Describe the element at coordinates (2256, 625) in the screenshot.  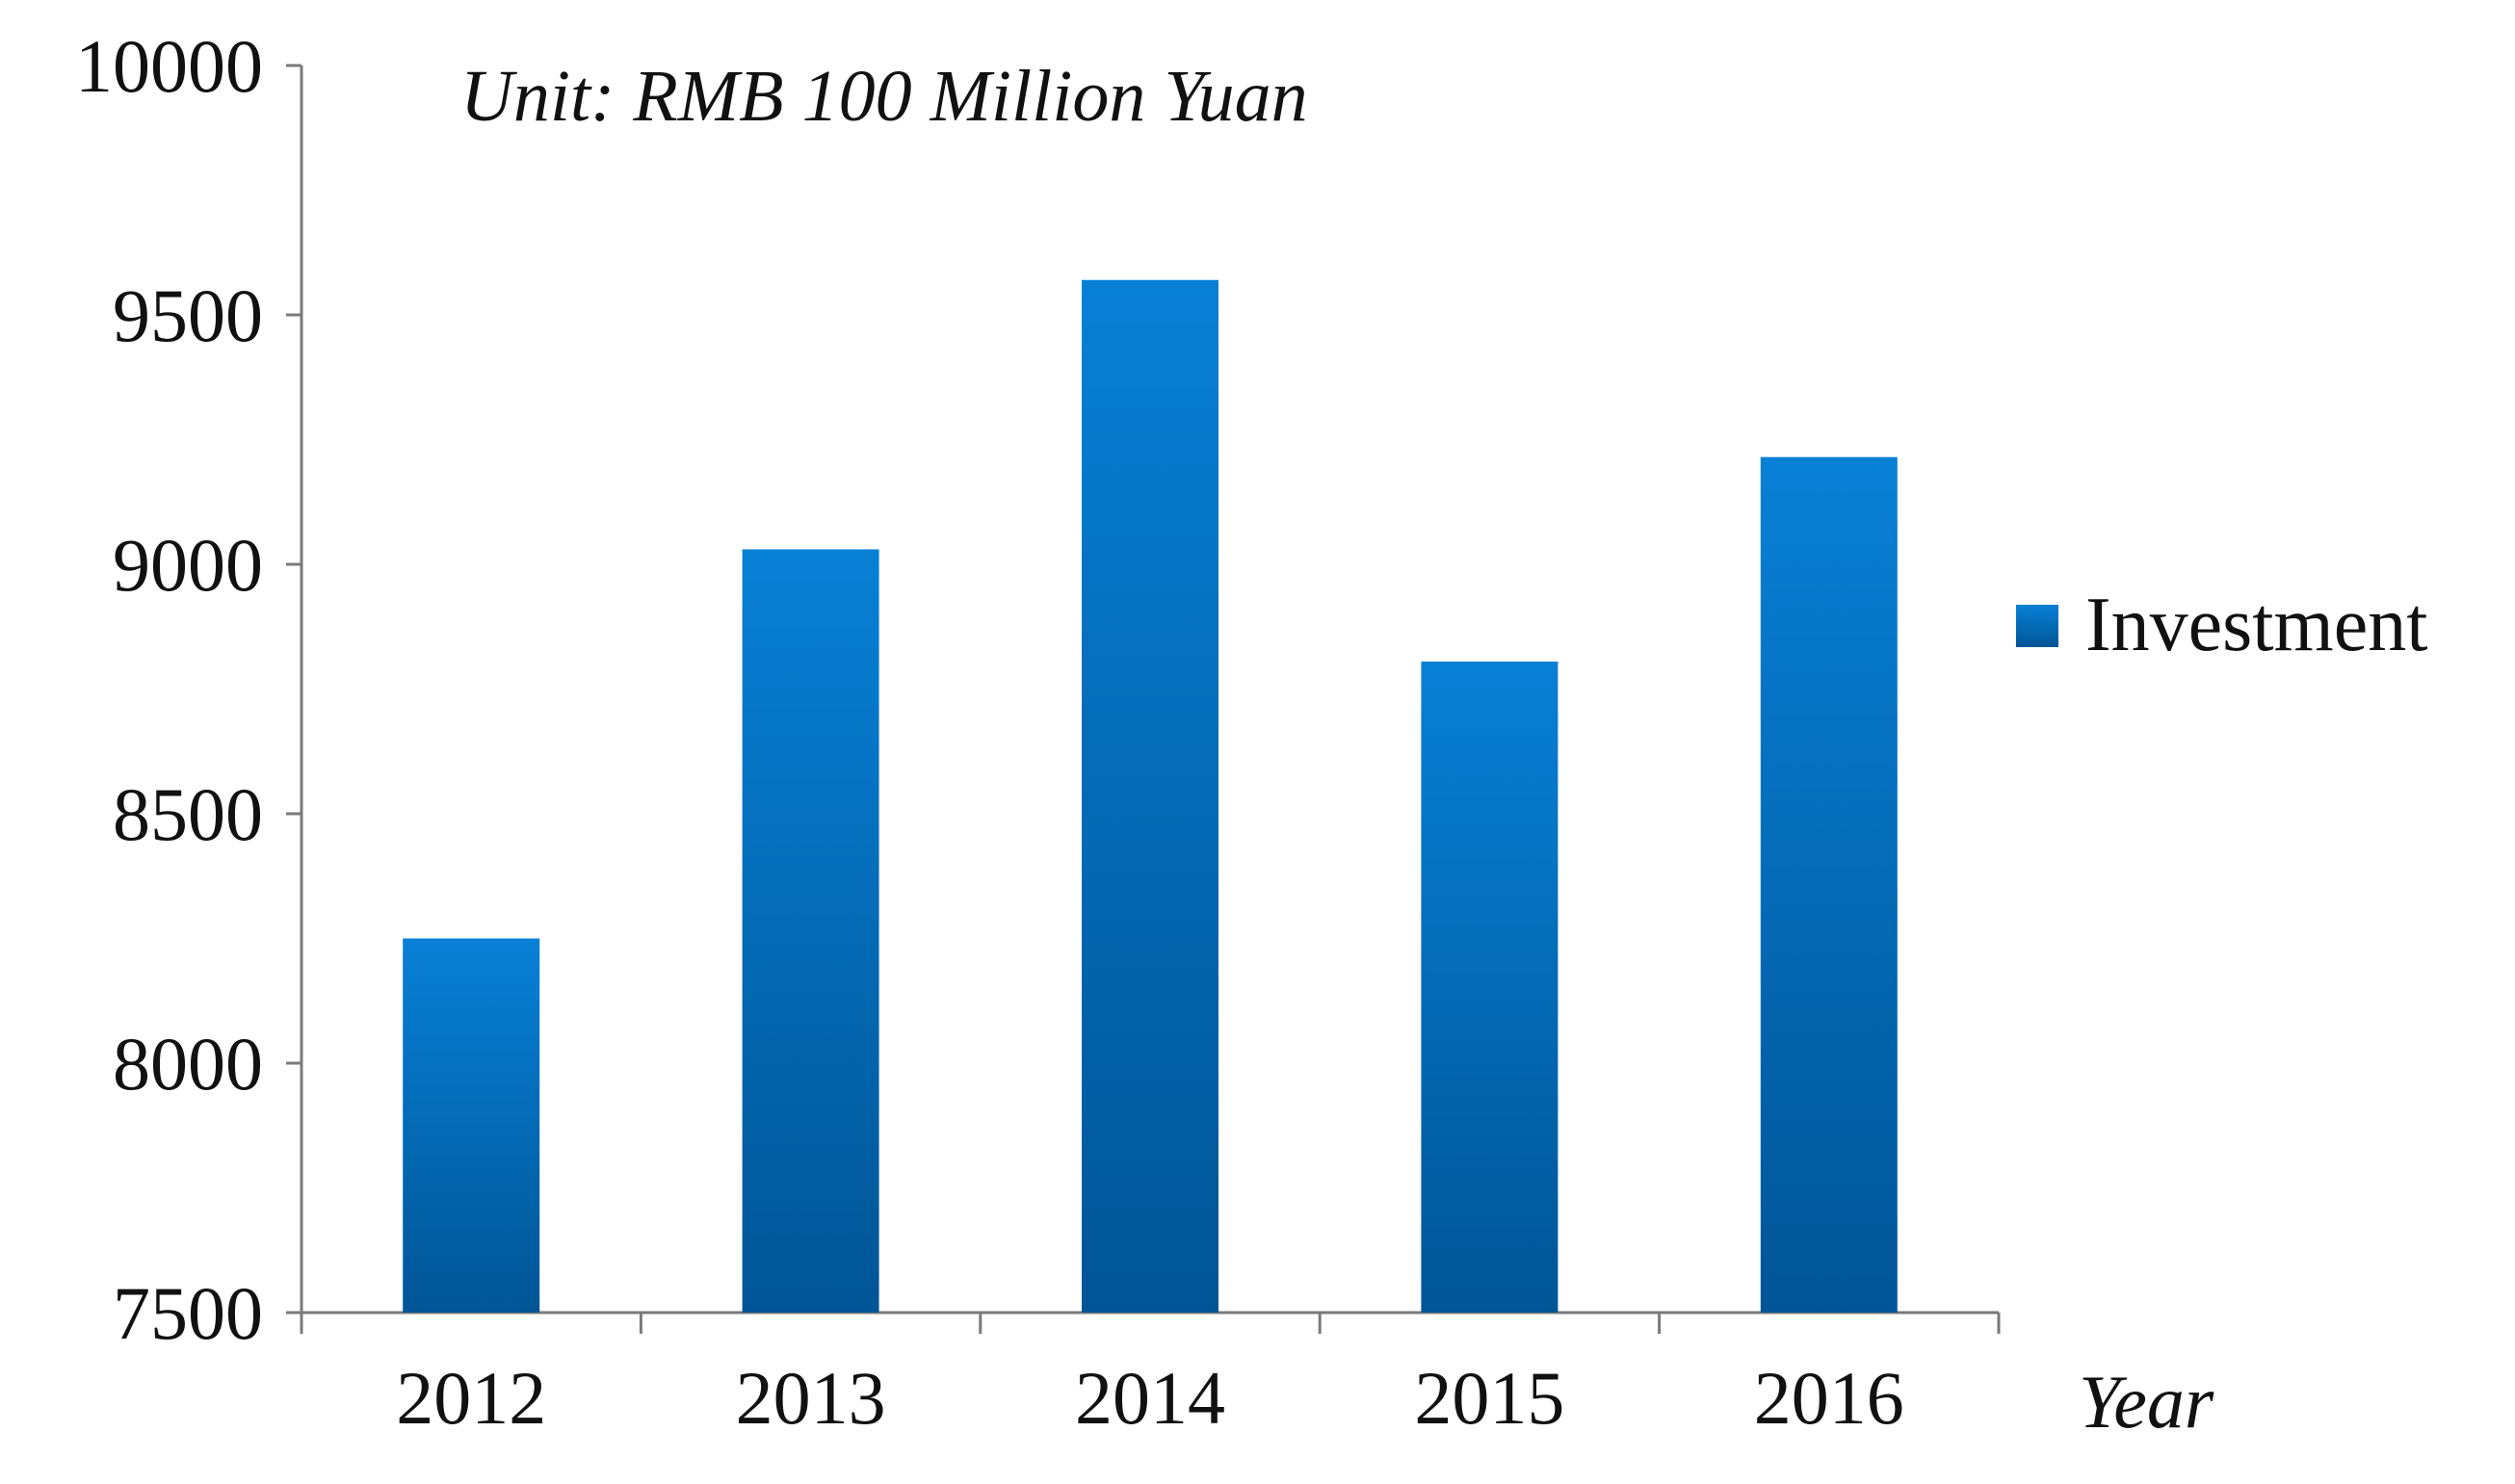
I see `legend-label-investment: Investment` at that location.